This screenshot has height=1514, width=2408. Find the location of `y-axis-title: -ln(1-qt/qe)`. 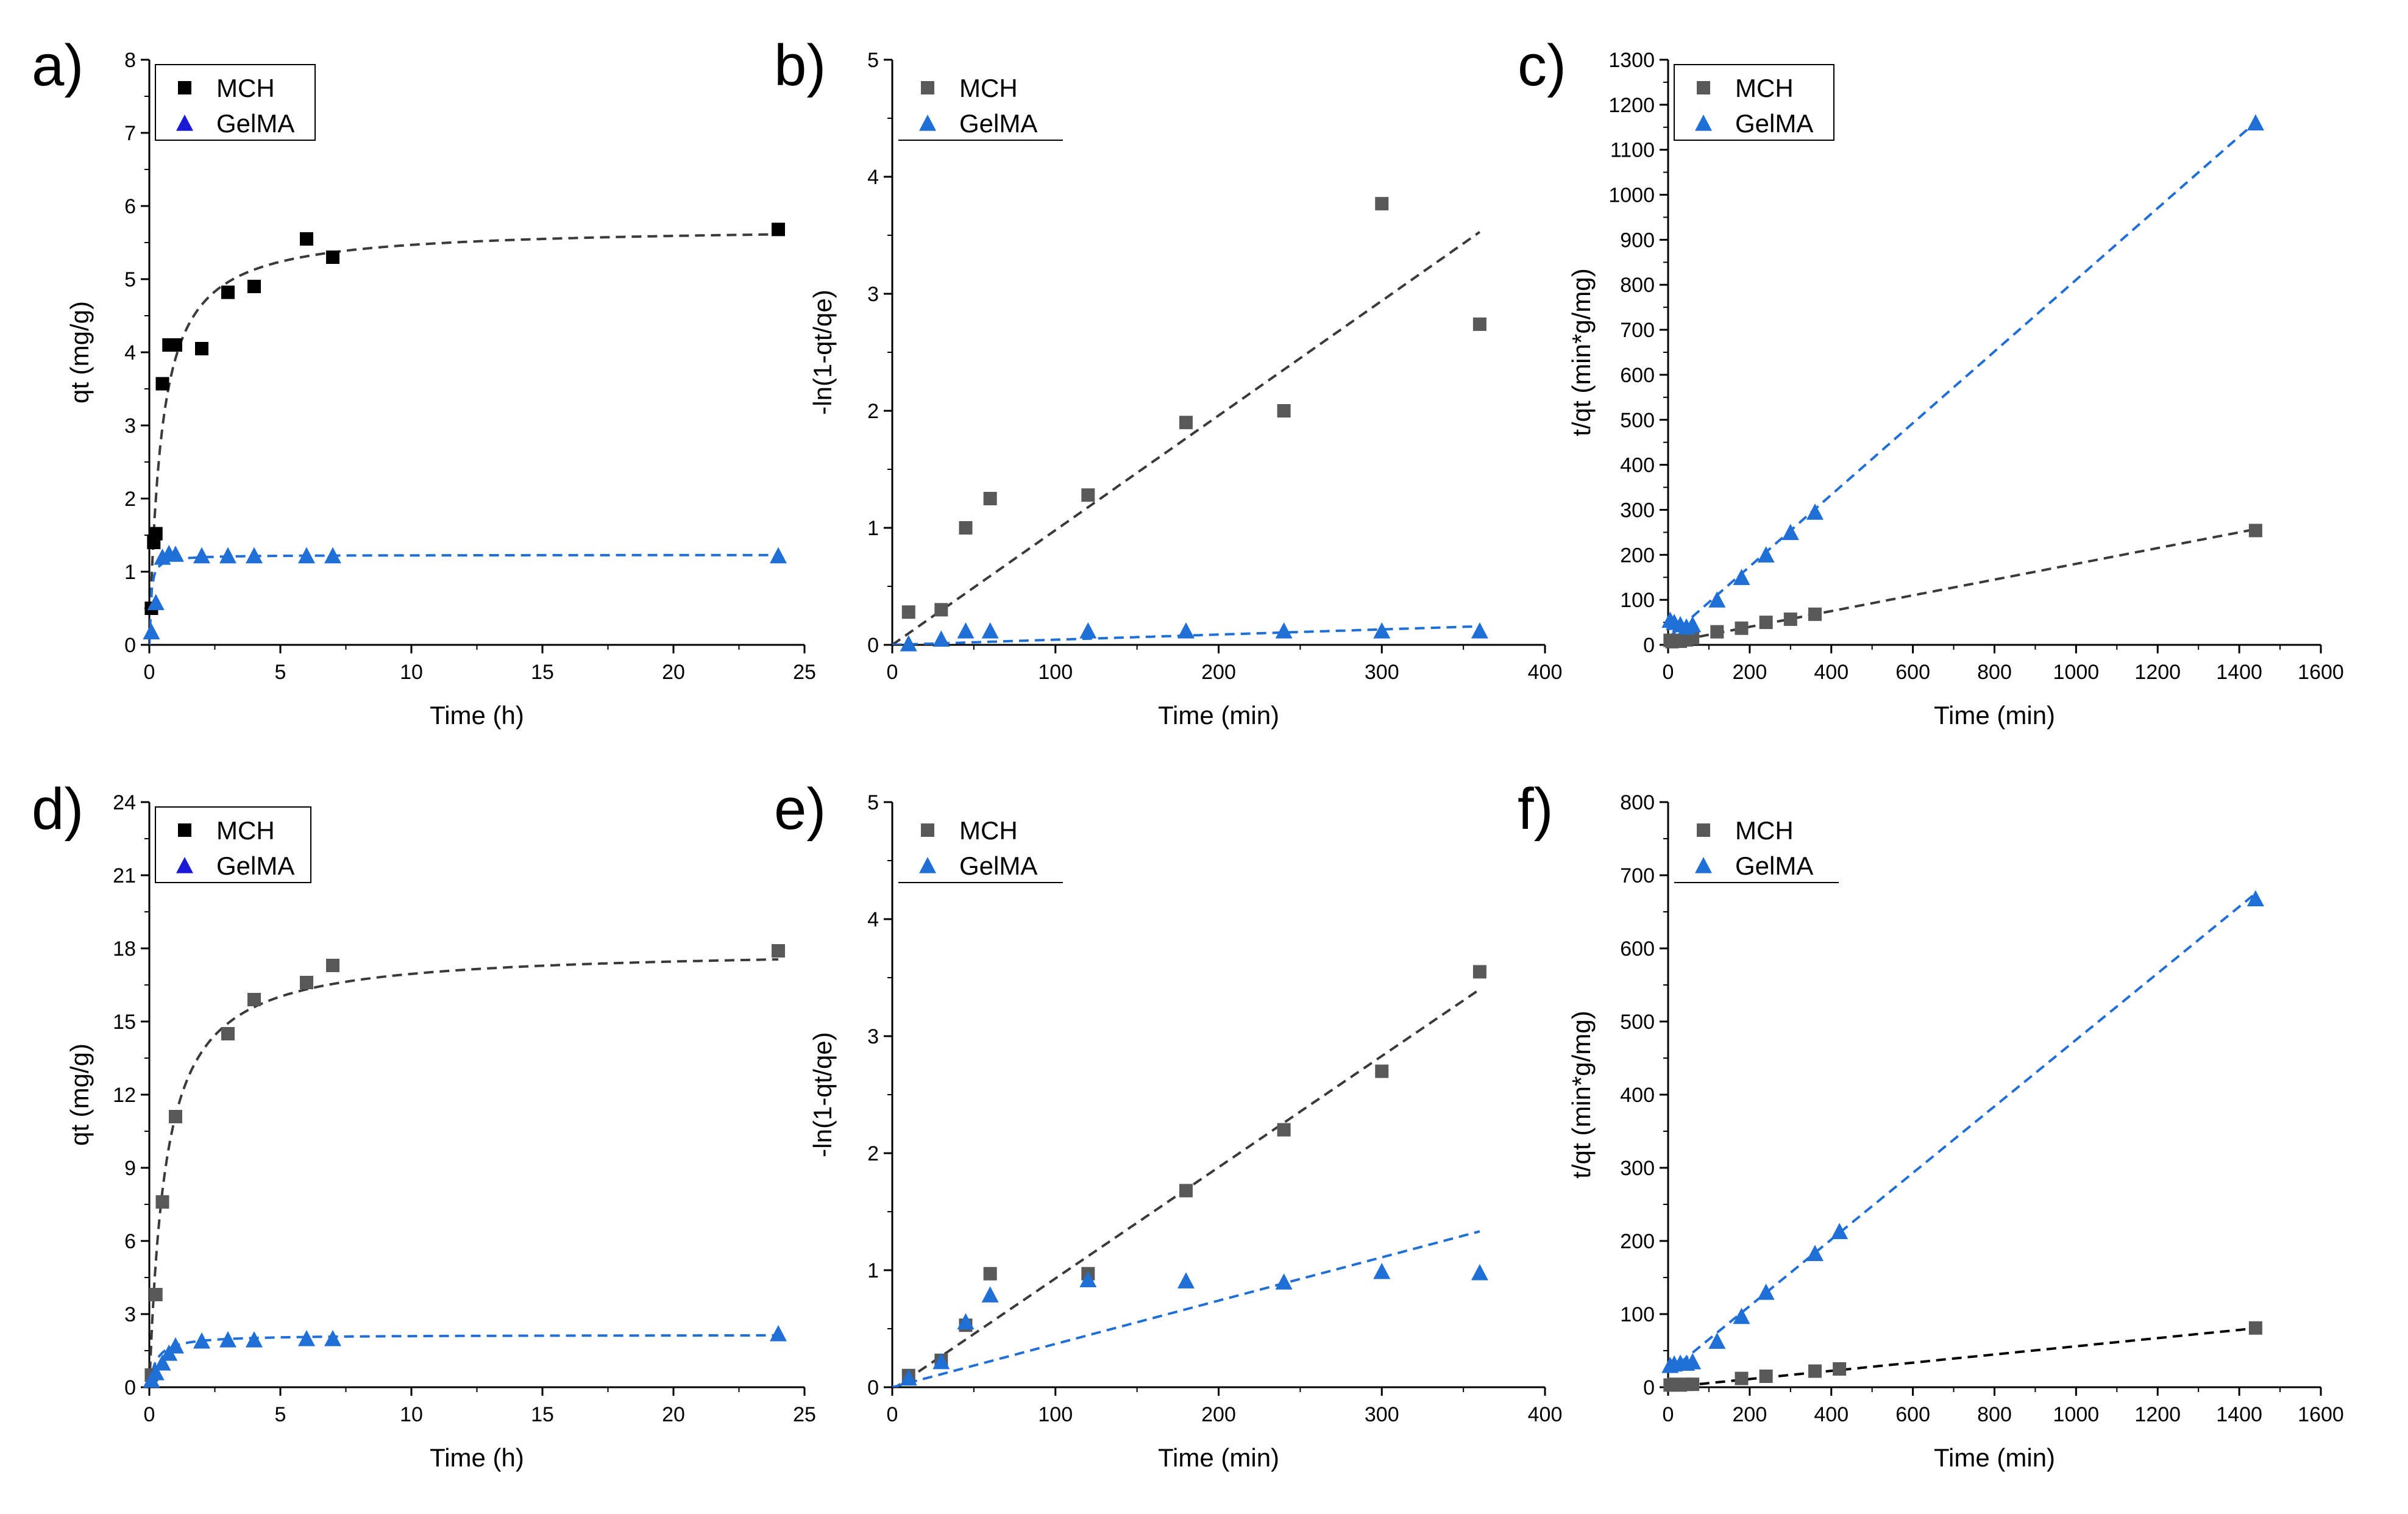

y-axis-title: -ln(1-qt/qe) is located at coordinates (822, 352).